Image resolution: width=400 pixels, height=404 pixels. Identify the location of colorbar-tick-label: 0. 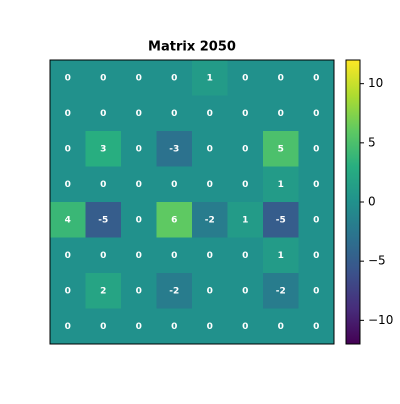
(372, 202).